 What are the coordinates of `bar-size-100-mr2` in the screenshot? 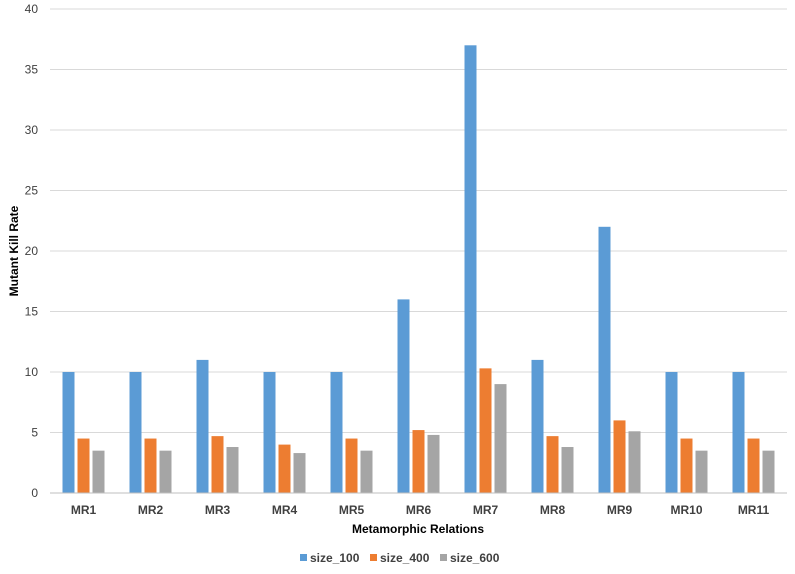 It's located at (135, 432).